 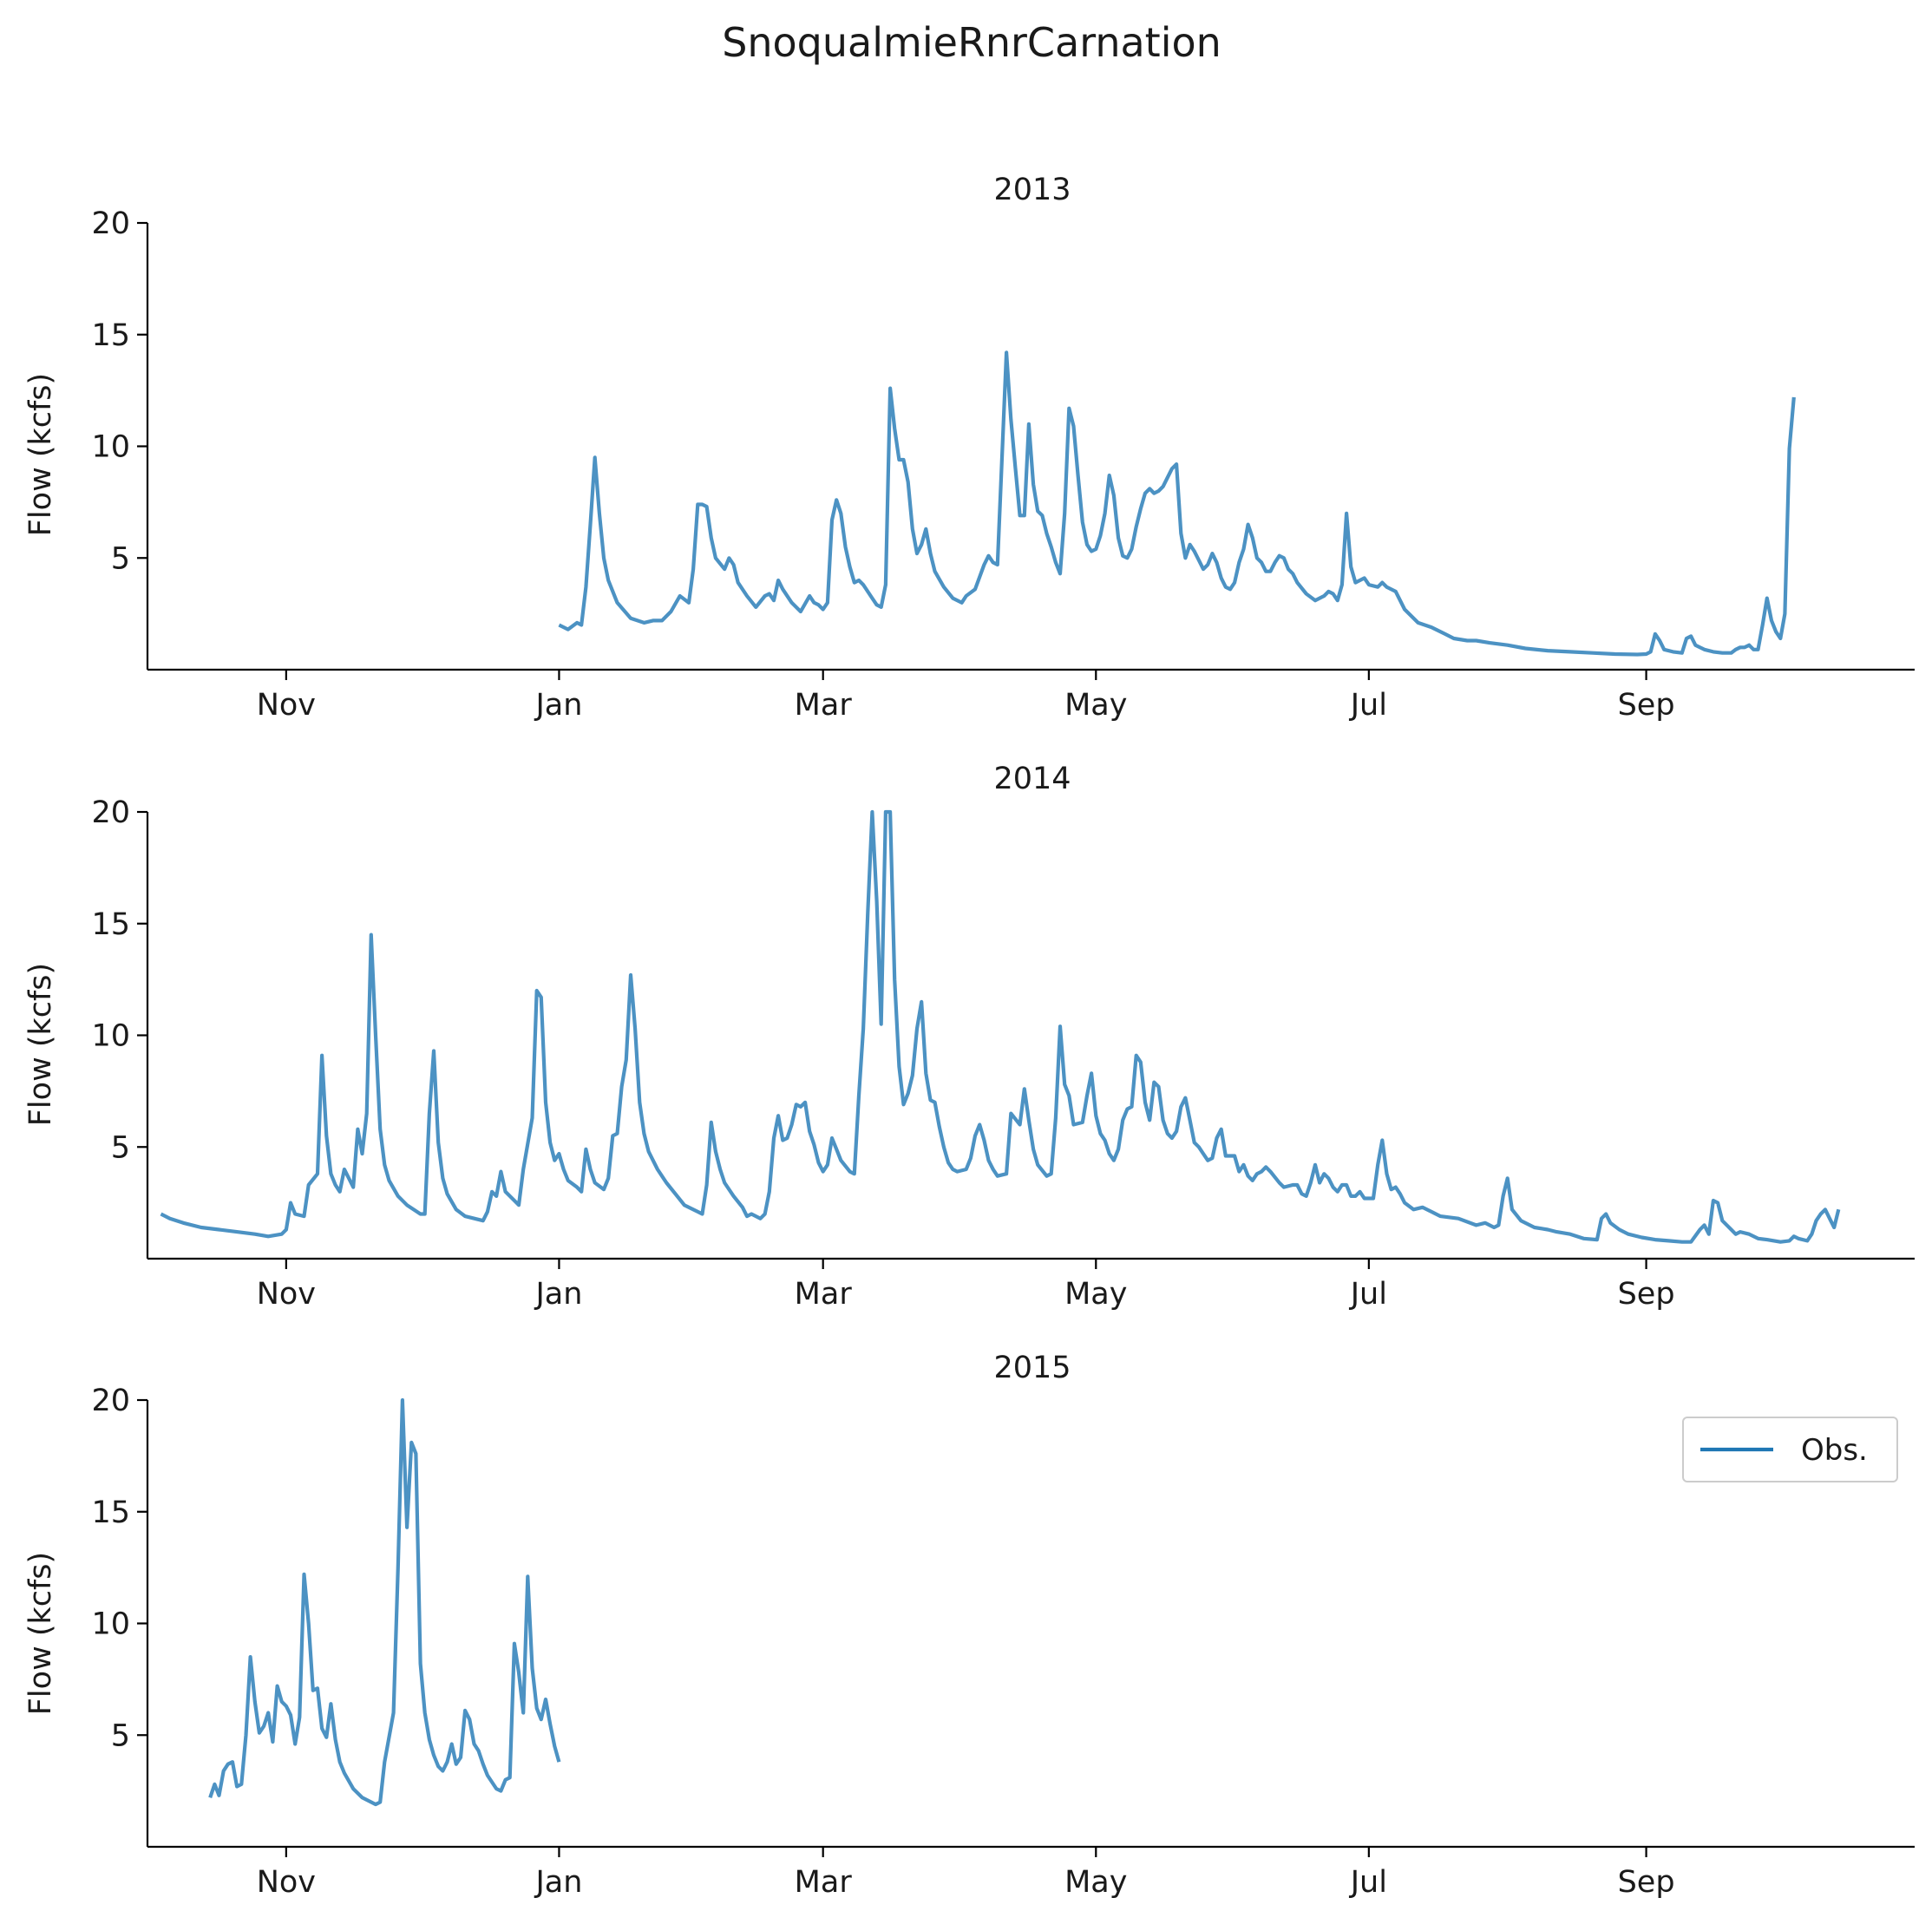 I want to click on subplot-title: 2014, so click(x=1032, y=779).